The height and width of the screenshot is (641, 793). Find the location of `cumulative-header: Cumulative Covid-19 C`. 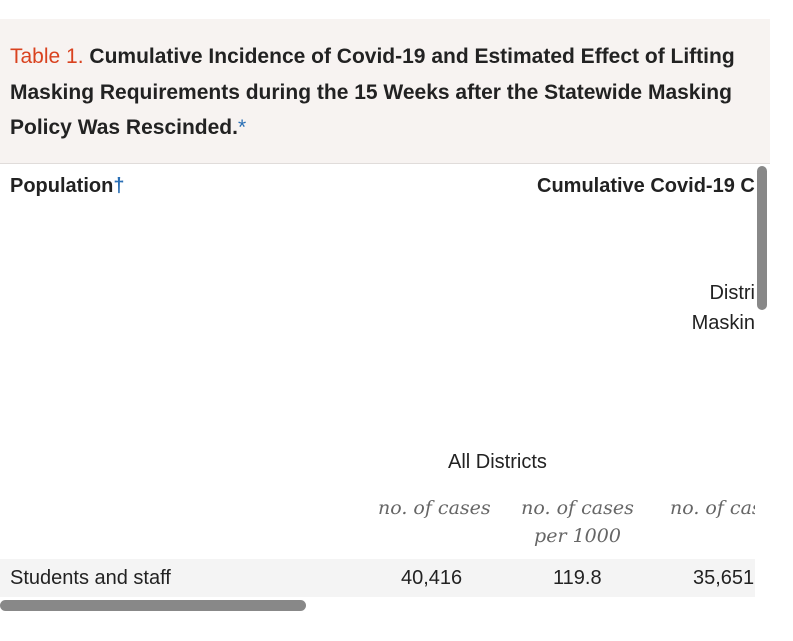

cumulative-header: Cumulative Covid-19 C is located at coordinates (646, 186).